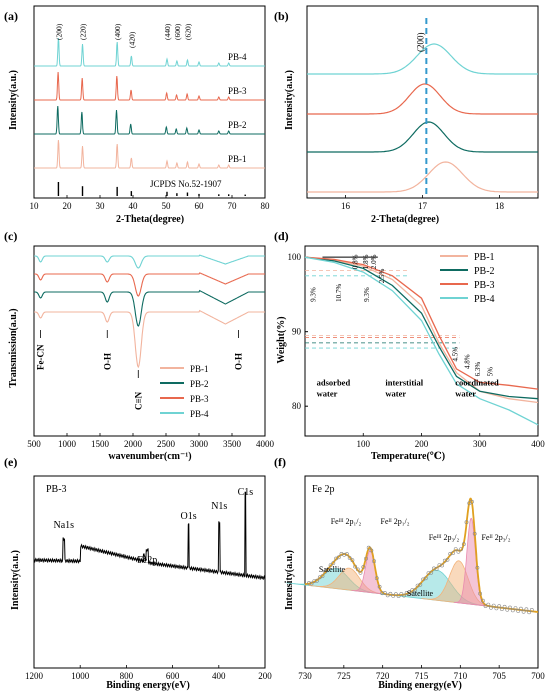  Describe the element at coordinates (265, 444) in the screenshot. I see `panel-c-xtick-label: 4000` at that location.